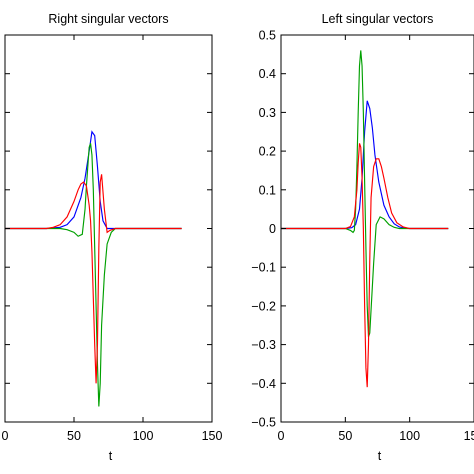 Image resolution: width=474 pixels, height=474 pixels. Describe the element at coordinates (263, 423) in the screenshot. I see `y-tick-label: −0.5` at that location.